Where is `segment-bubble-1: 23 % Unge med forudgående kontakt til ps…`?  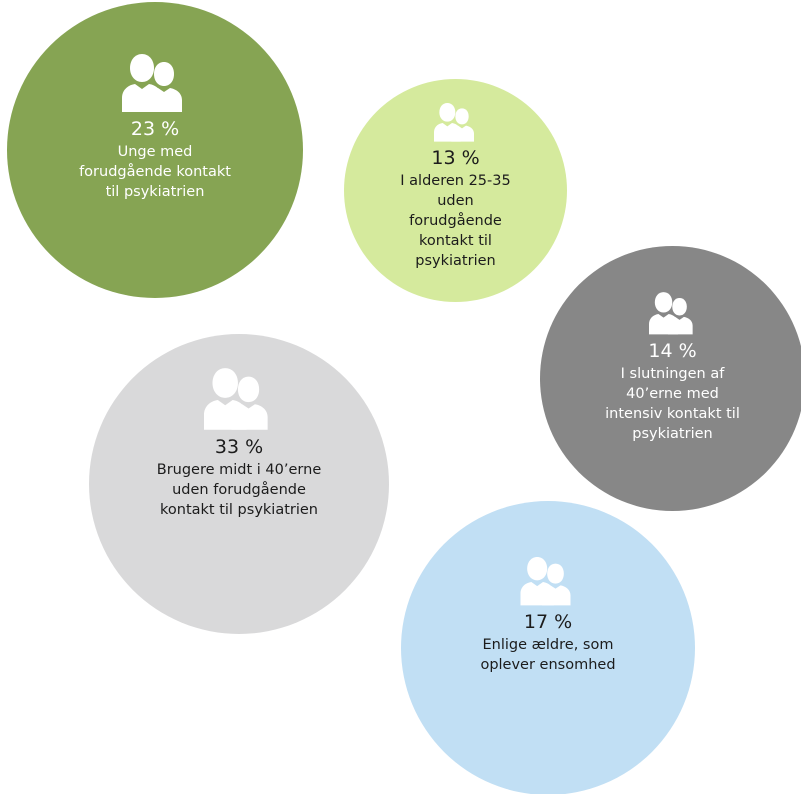 segment-bubble-1: 23 % Unge med forudgående kontakt til ps… is located at coordinates (155, 150).